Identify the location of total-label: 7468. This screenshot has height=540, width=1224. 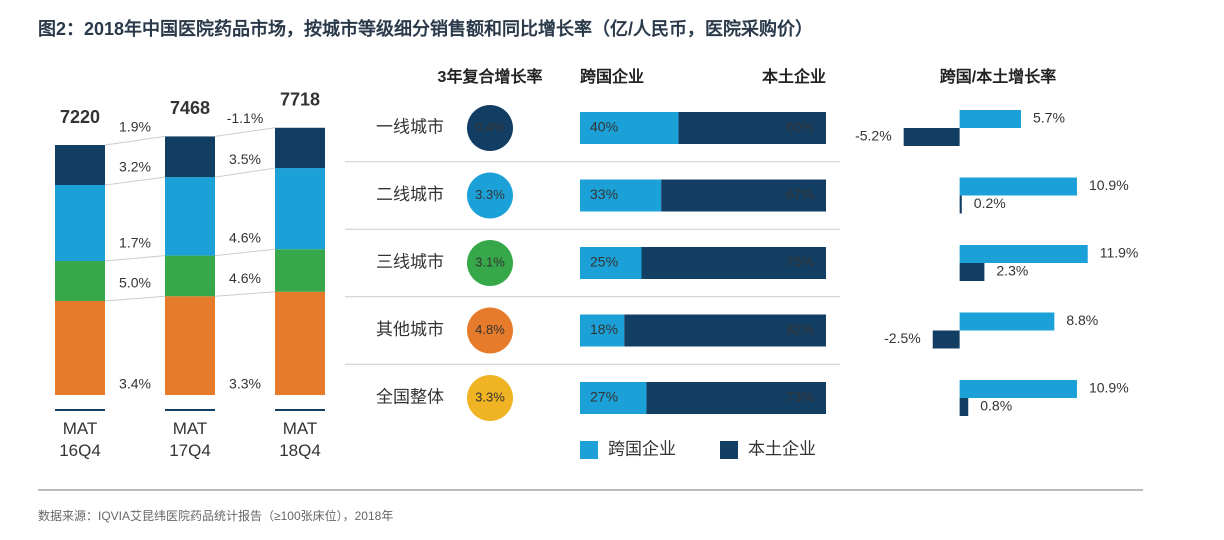
(190, 108).